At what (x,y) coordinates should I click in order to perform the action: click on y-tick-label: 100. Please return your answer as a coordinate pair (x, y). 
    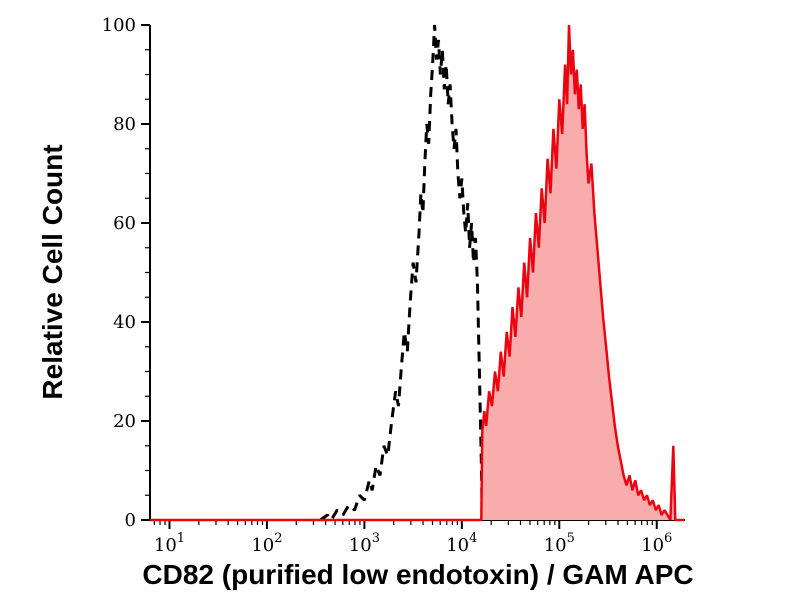
    Looking at the image, I should click on (119, 25).